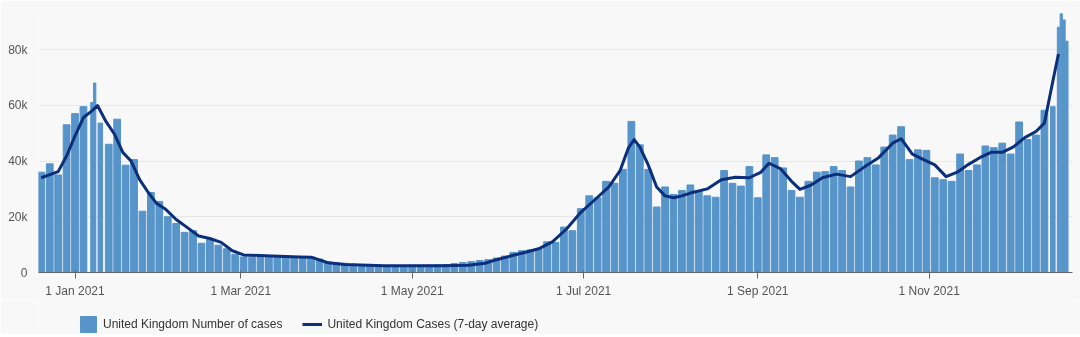 This screenshot has width=1080, height=337. I want to click on x-tick-label: 1 May 2021, so click(412, 290).